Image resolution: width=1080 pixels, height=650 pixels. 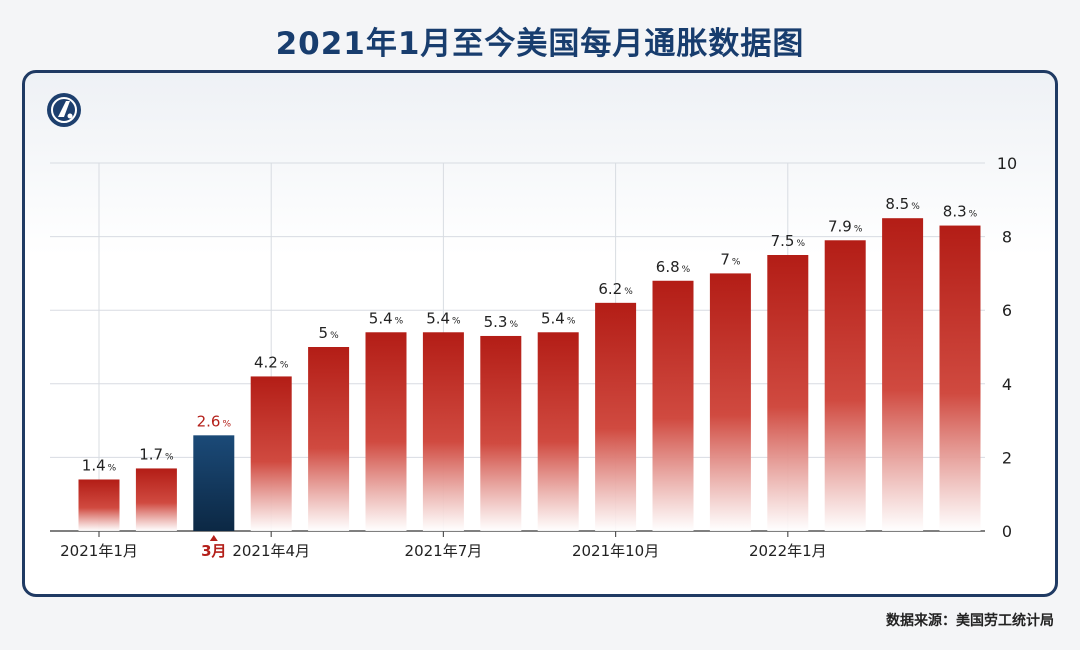 What do you see at coordinates (1007, 384) in the screenshot?
I see `y-tick-label: 4` at bounding box center [1007, 384].